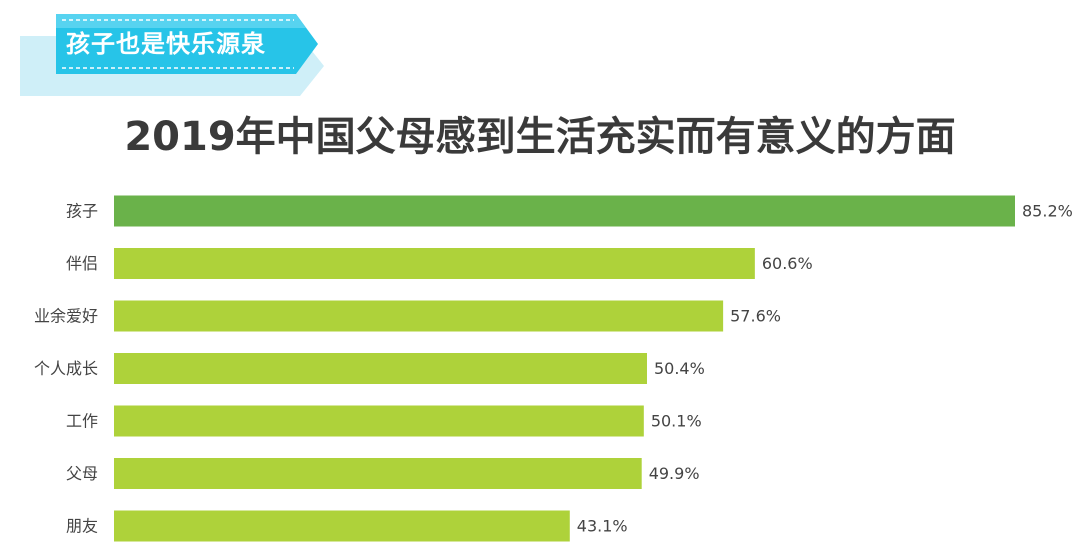 The height and width of the screenshot is (560, 1080). What do you see at coordinates (676, 421) in the screenshot?
I see `value-label: 50.1%` at bounding box center [676, 421].